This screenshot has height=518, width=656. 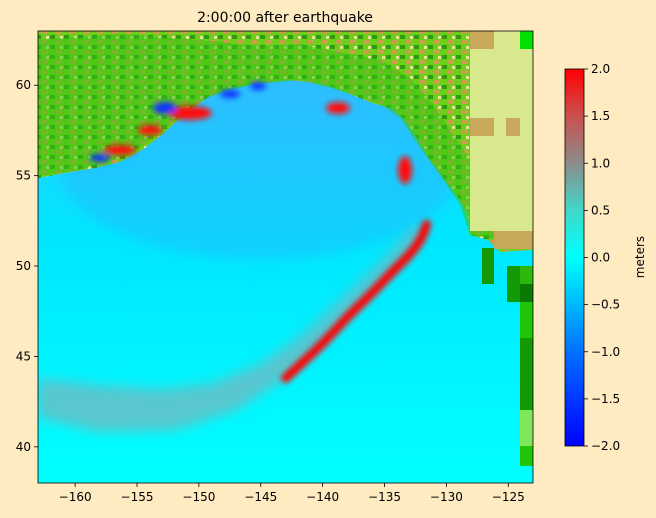 I want to click on colorbar-tick-label: 1.0, so click(x=600, y=163).